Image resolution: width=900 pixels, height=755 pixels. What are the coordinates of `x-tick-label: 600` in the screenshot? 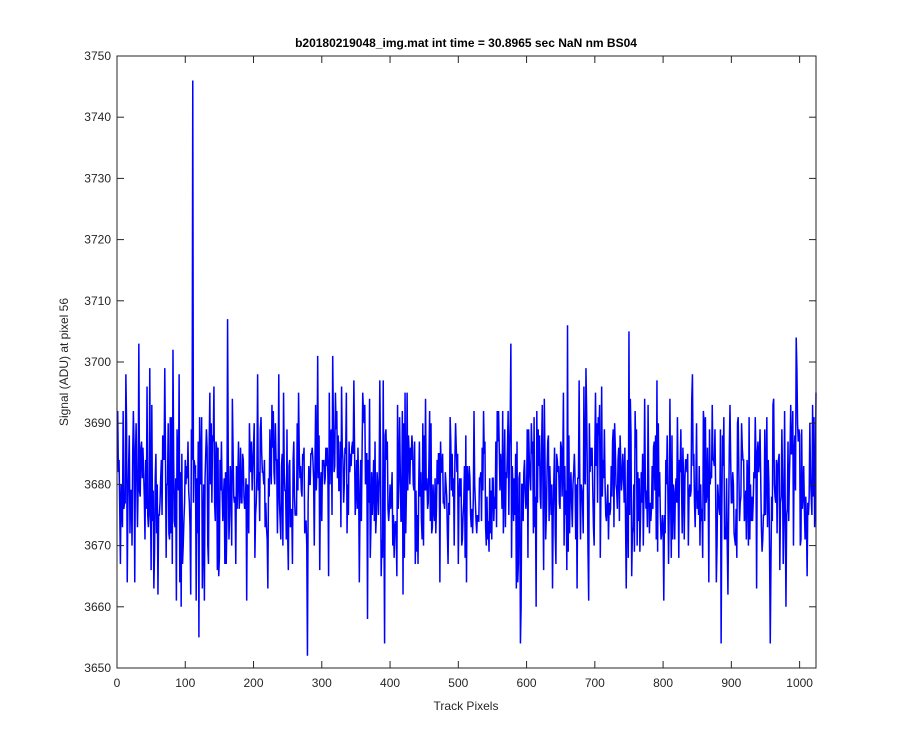 It's located at (527, 683).